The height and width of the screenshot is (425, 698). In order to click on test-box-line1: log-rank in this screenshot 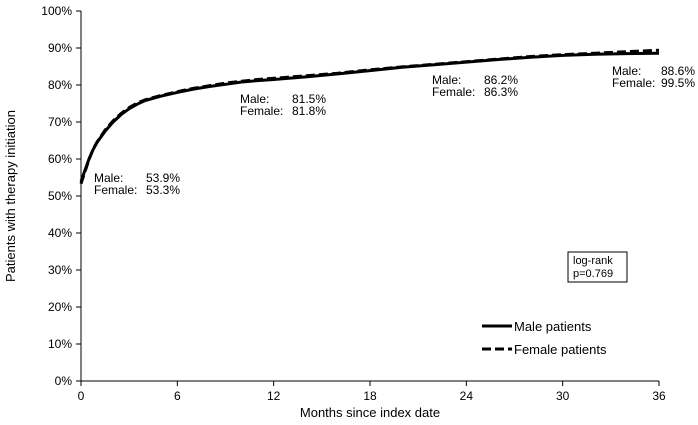, I will do `click(593, 261)`.